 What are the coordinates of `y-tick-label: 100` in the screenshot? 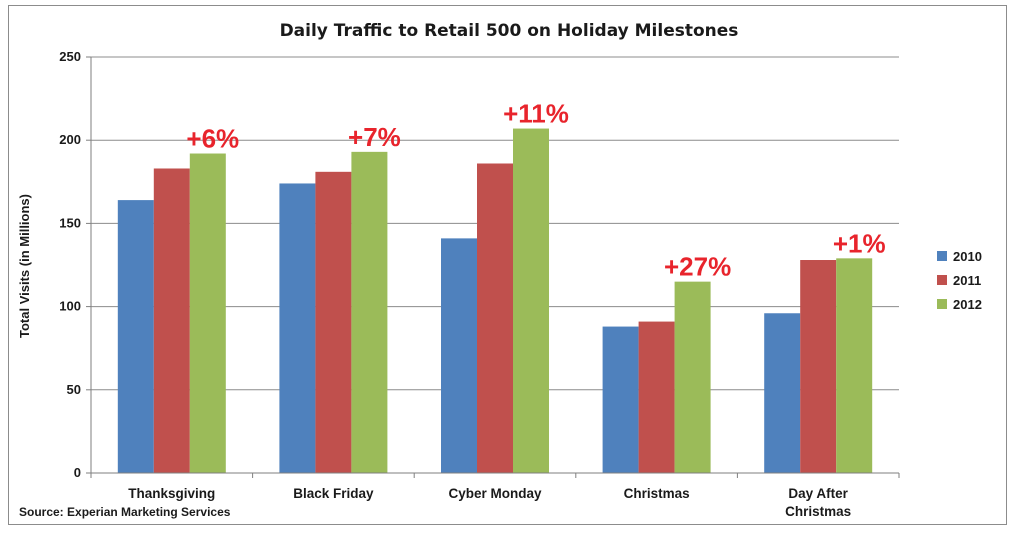 It's located at (70, 306).